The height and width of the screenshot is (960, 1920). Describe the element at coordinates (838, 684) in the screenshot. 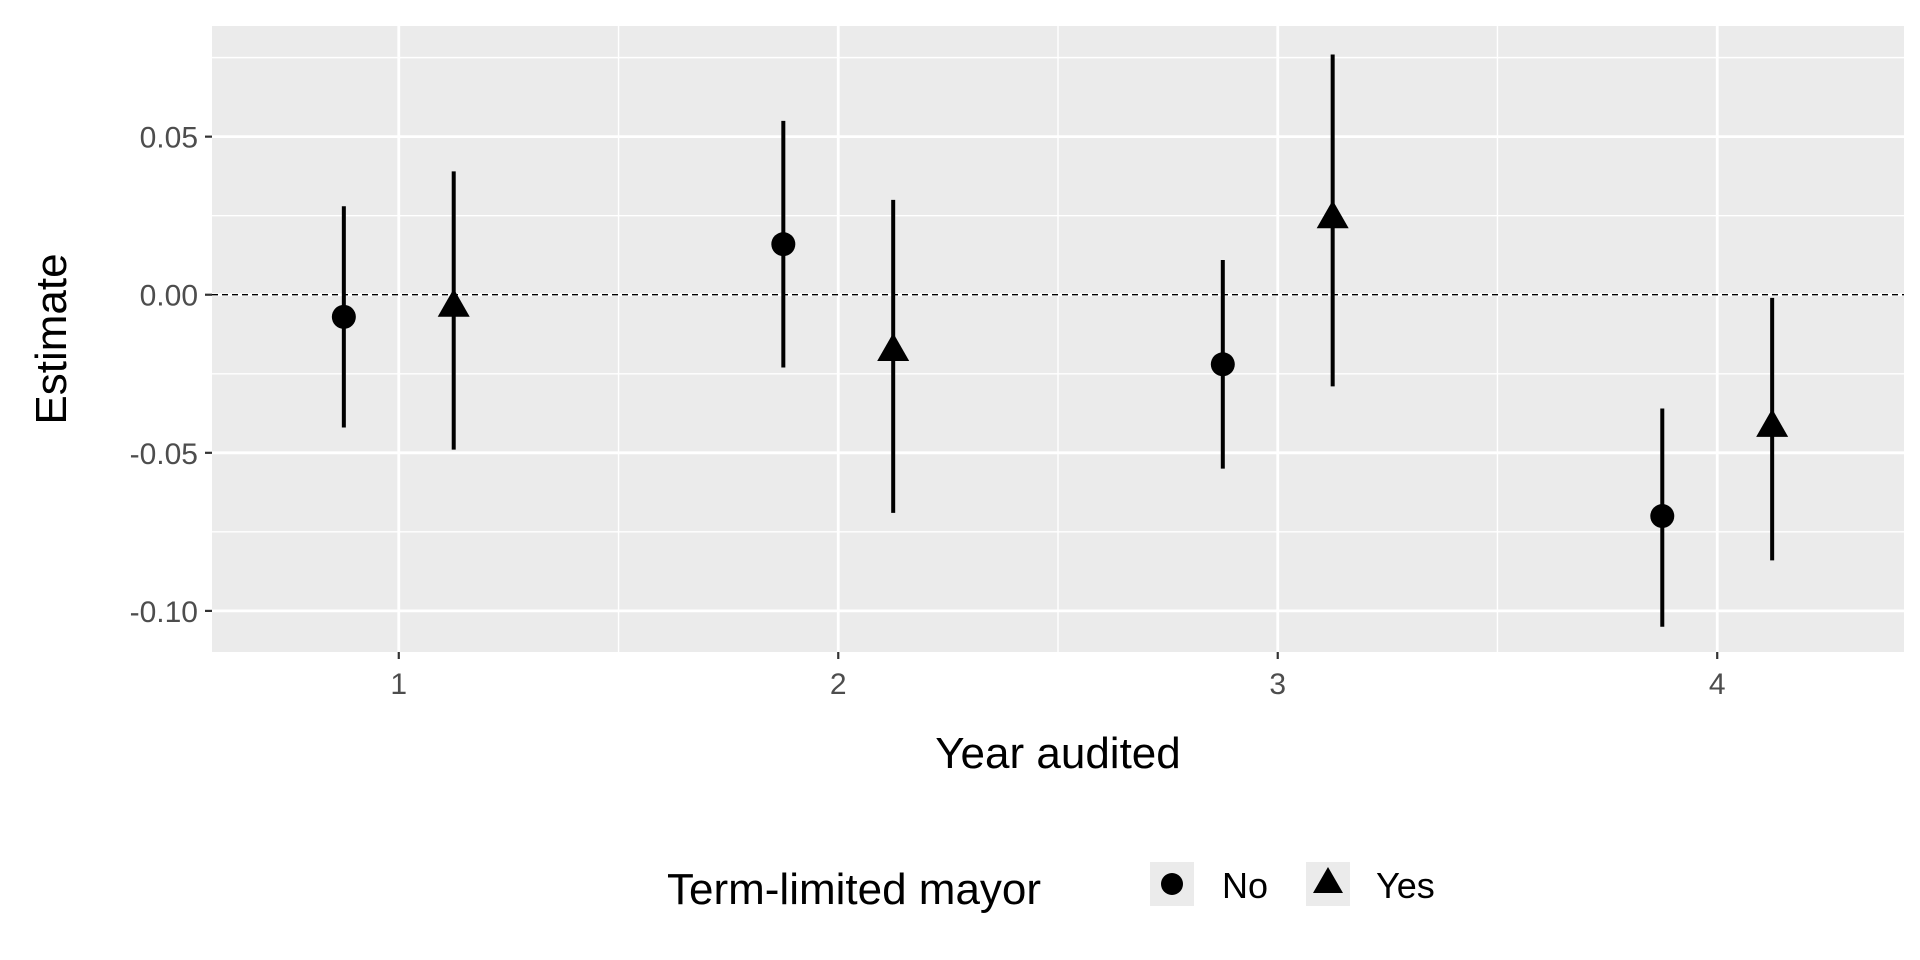

I see `x-tick-label: 2` at that location.